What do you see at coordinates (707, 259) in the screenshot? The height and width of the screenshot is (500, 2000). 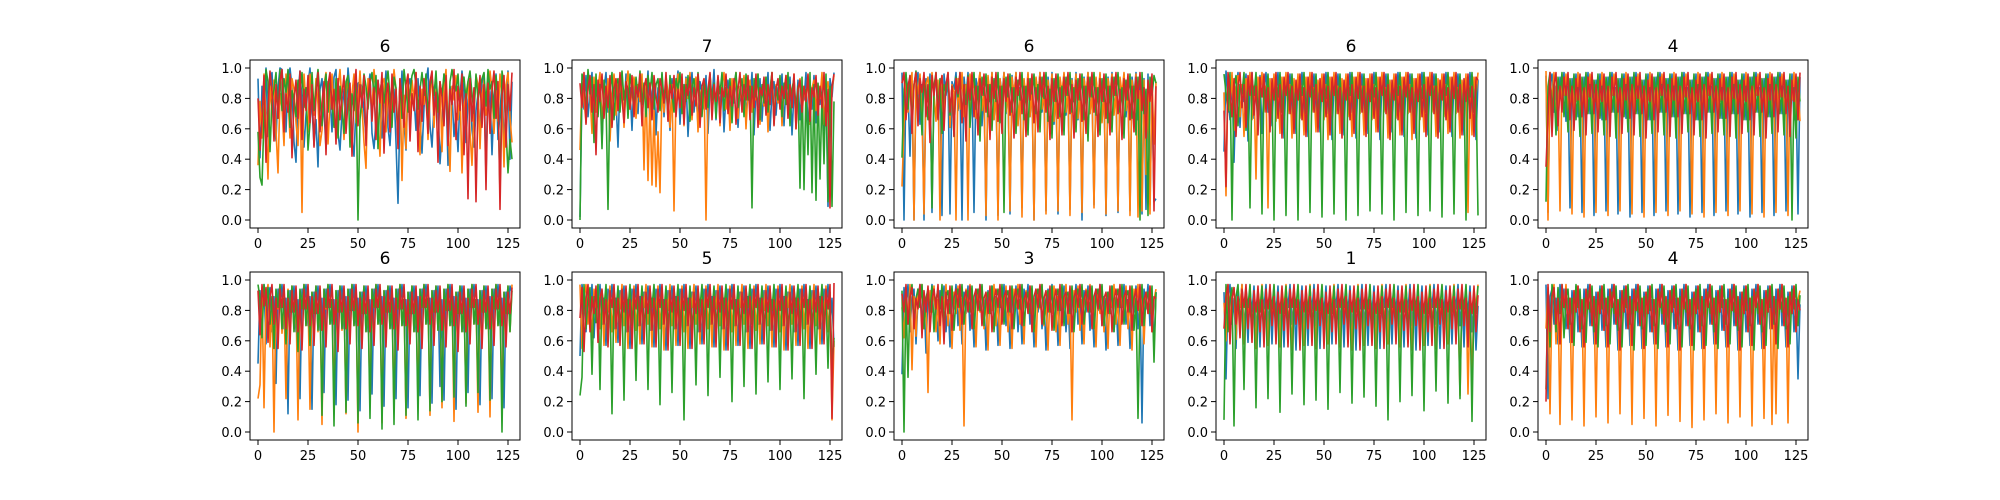 I see `subplot-title: 5` at bounding box center [707, 259].